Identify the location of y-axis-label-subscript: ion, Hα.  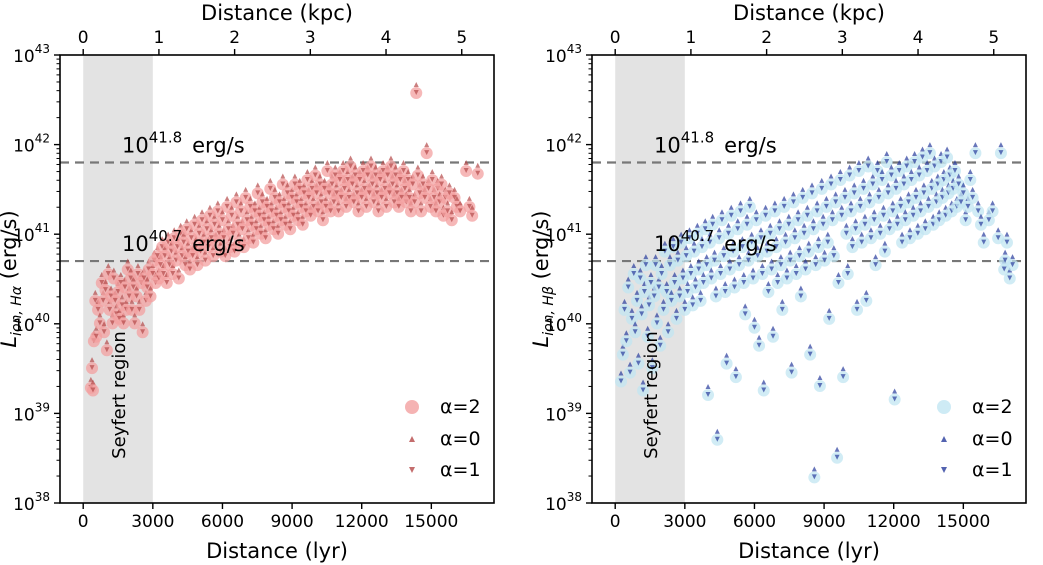
(17, 310).